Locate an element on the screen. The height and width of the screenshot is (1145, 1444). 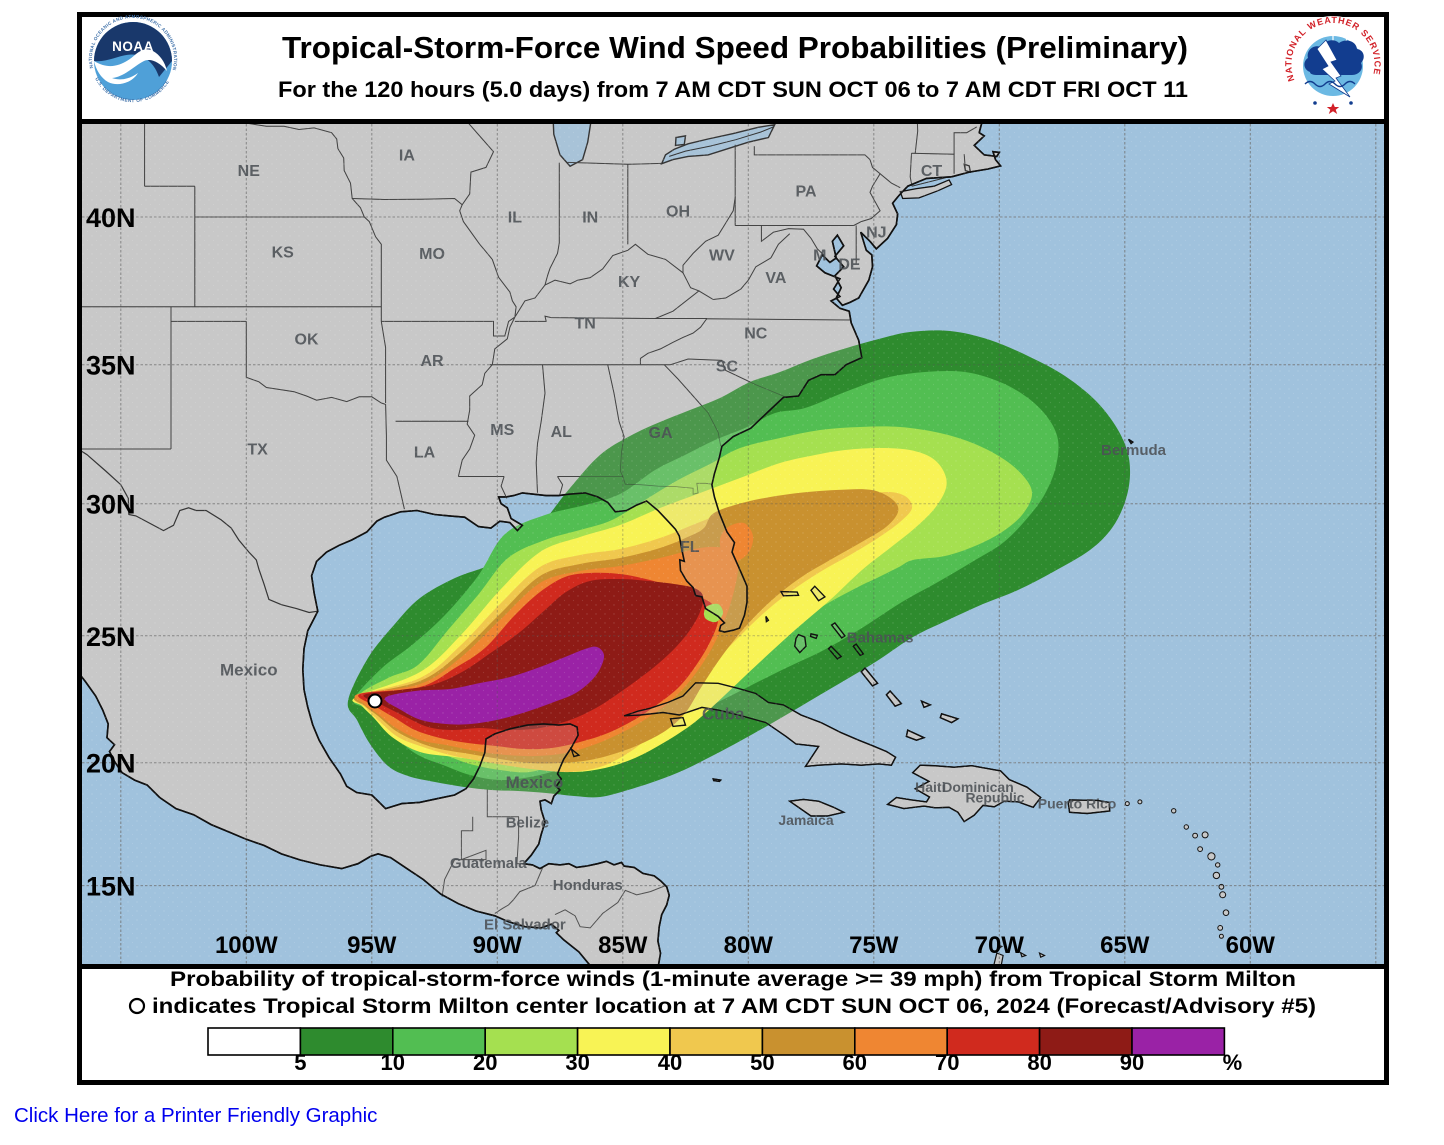
svg-text: 5 is located at coordinates (300, 1062).